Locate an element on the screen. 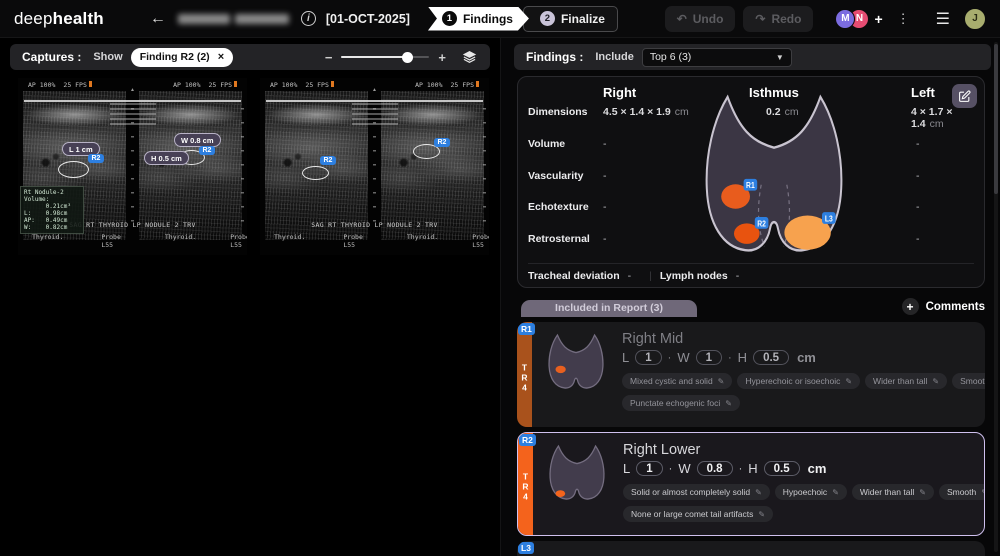  panel-scrollbar is located at coordinates (996, 297).